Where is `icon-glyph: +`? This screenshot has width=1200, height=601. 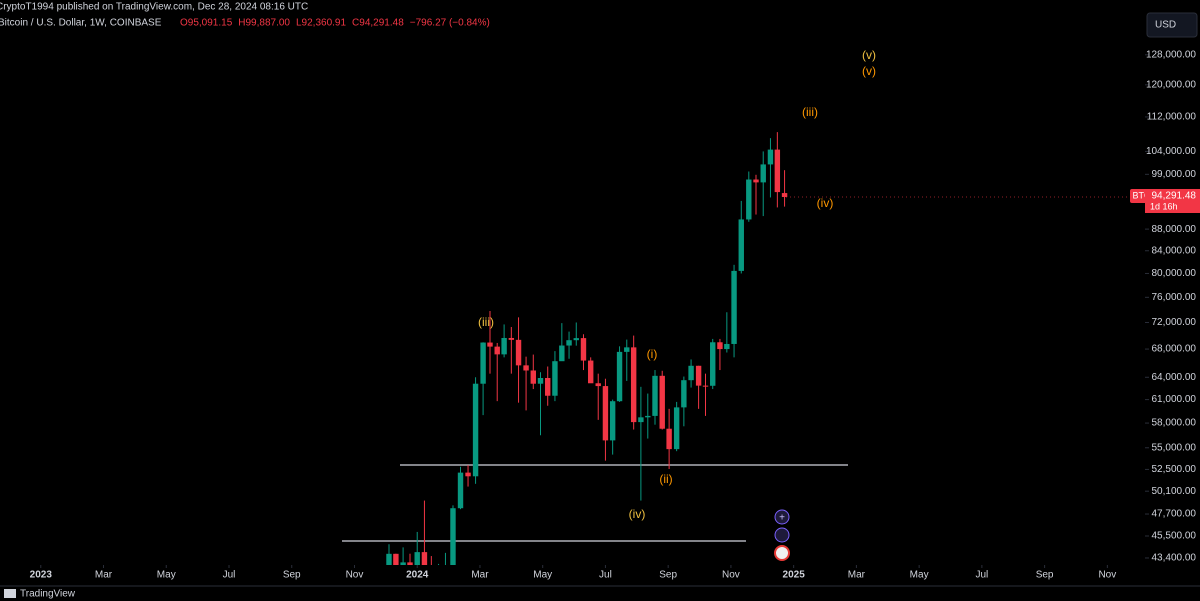 icon-glyph: + is located at coordinates (782, 518).